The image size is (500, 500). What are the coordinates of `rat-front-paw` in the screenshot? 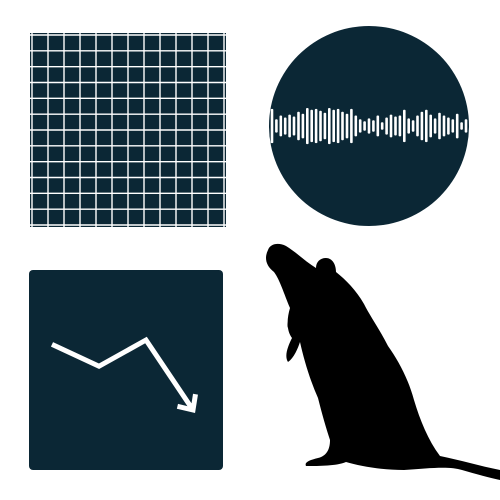 It's located at (294, 323).